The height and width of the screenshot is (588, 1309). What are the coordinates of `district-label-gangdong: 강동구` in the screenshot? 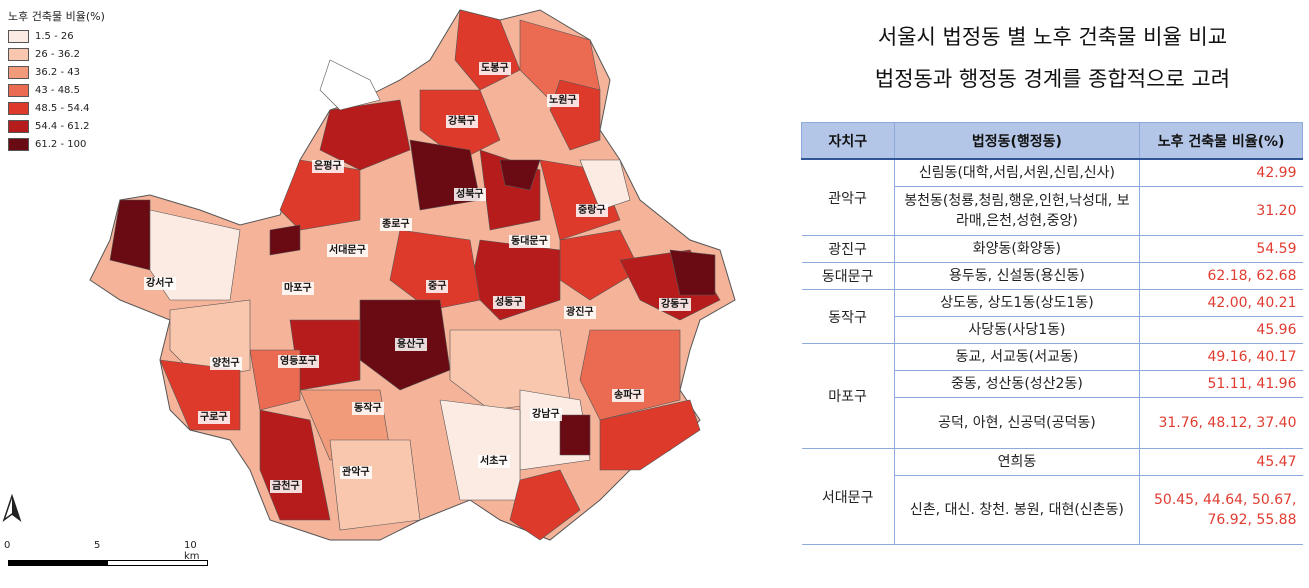 It's located at (675, 304).